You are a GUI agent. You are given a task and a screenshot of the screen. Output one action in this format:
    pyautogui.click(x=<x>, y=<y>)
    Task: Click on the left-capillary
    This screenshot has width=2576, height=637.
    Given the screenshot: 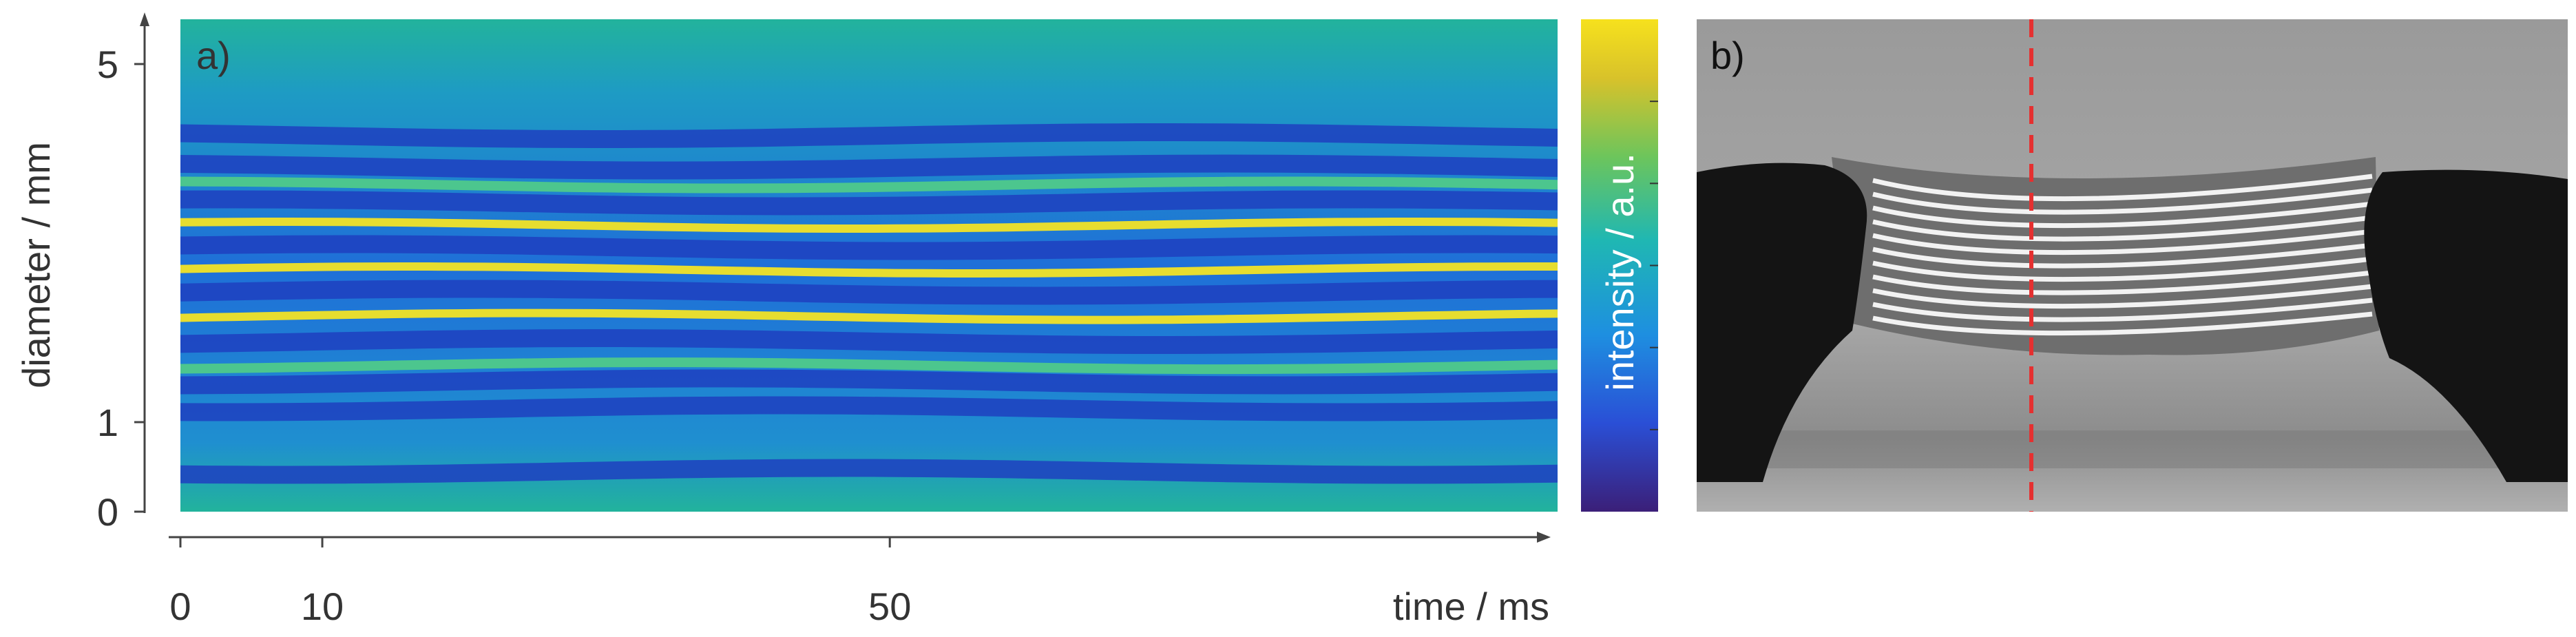 What is the action you would take?
    pyautogui.click(x=1782, y=322)
    